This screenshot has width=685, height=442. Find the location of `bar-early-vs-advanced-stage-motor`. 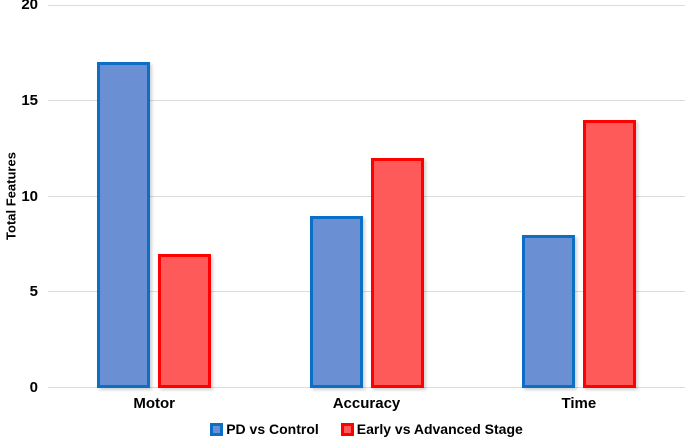

bar-early-vs-advanced-stage-motor is located at coordinates (185, 320).